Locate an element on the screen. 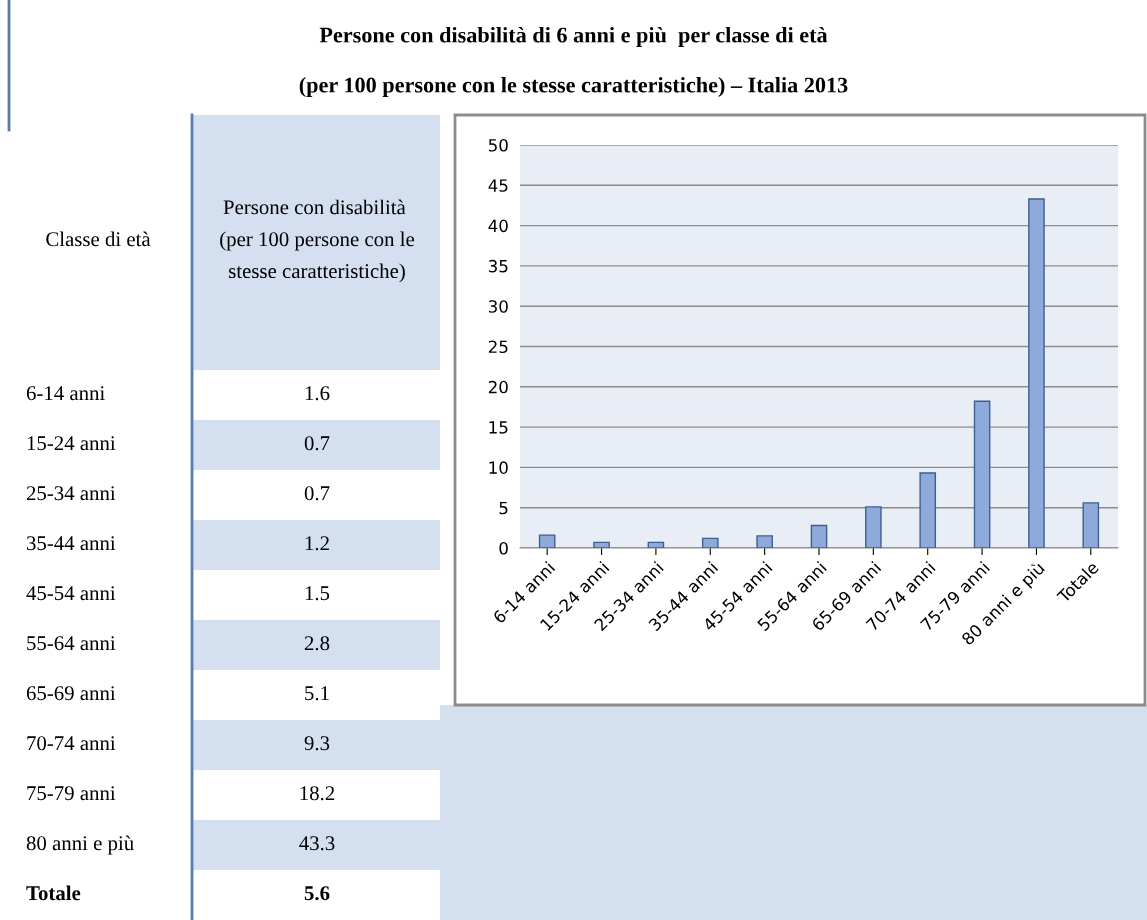  y-tick-label: 15 is located at coordinates (498, 427).